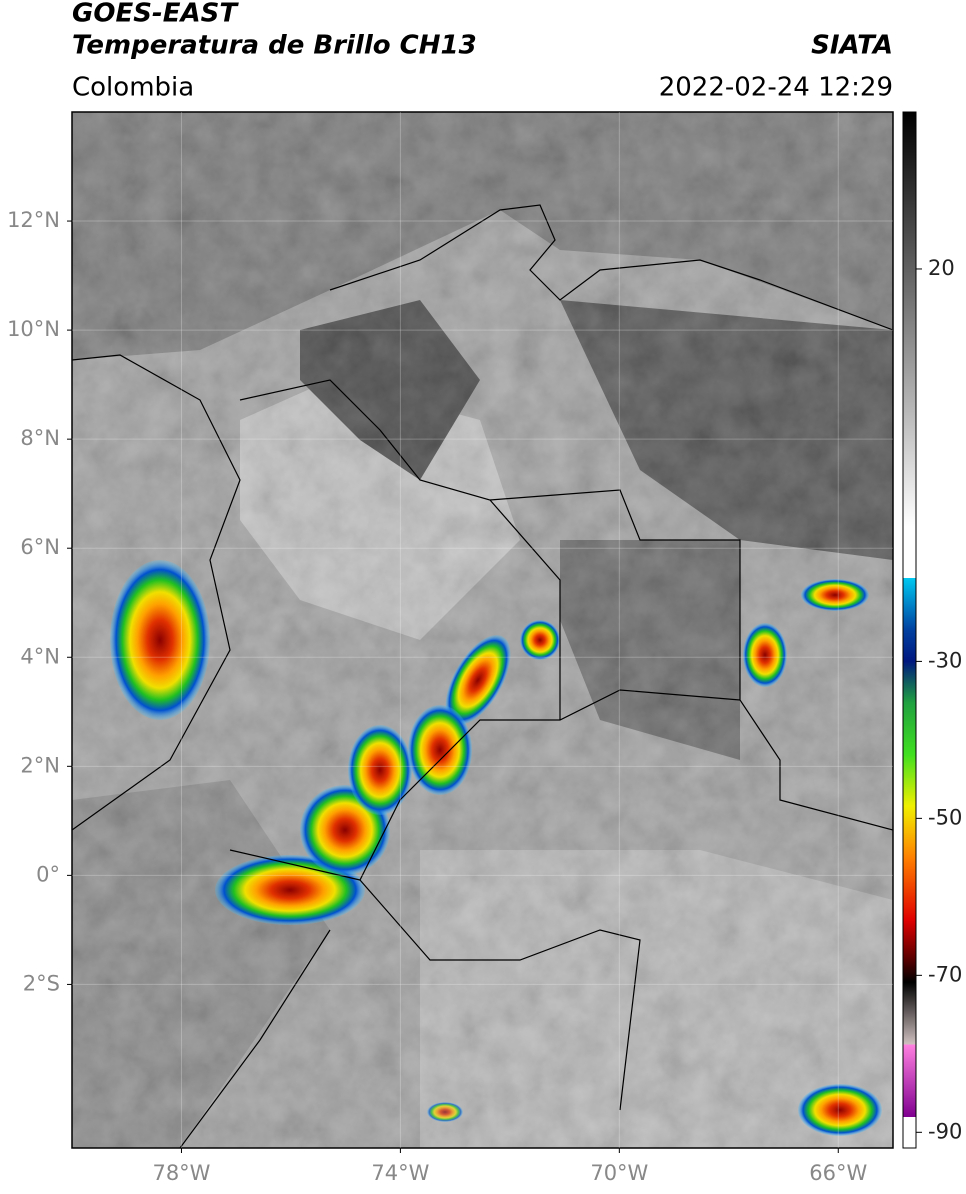 The height and width of the screenshot is (1194, 966). Describe the element at coordinates (155, 14) in the screenshot. I see `satellite: GOES-EAST` at that location.